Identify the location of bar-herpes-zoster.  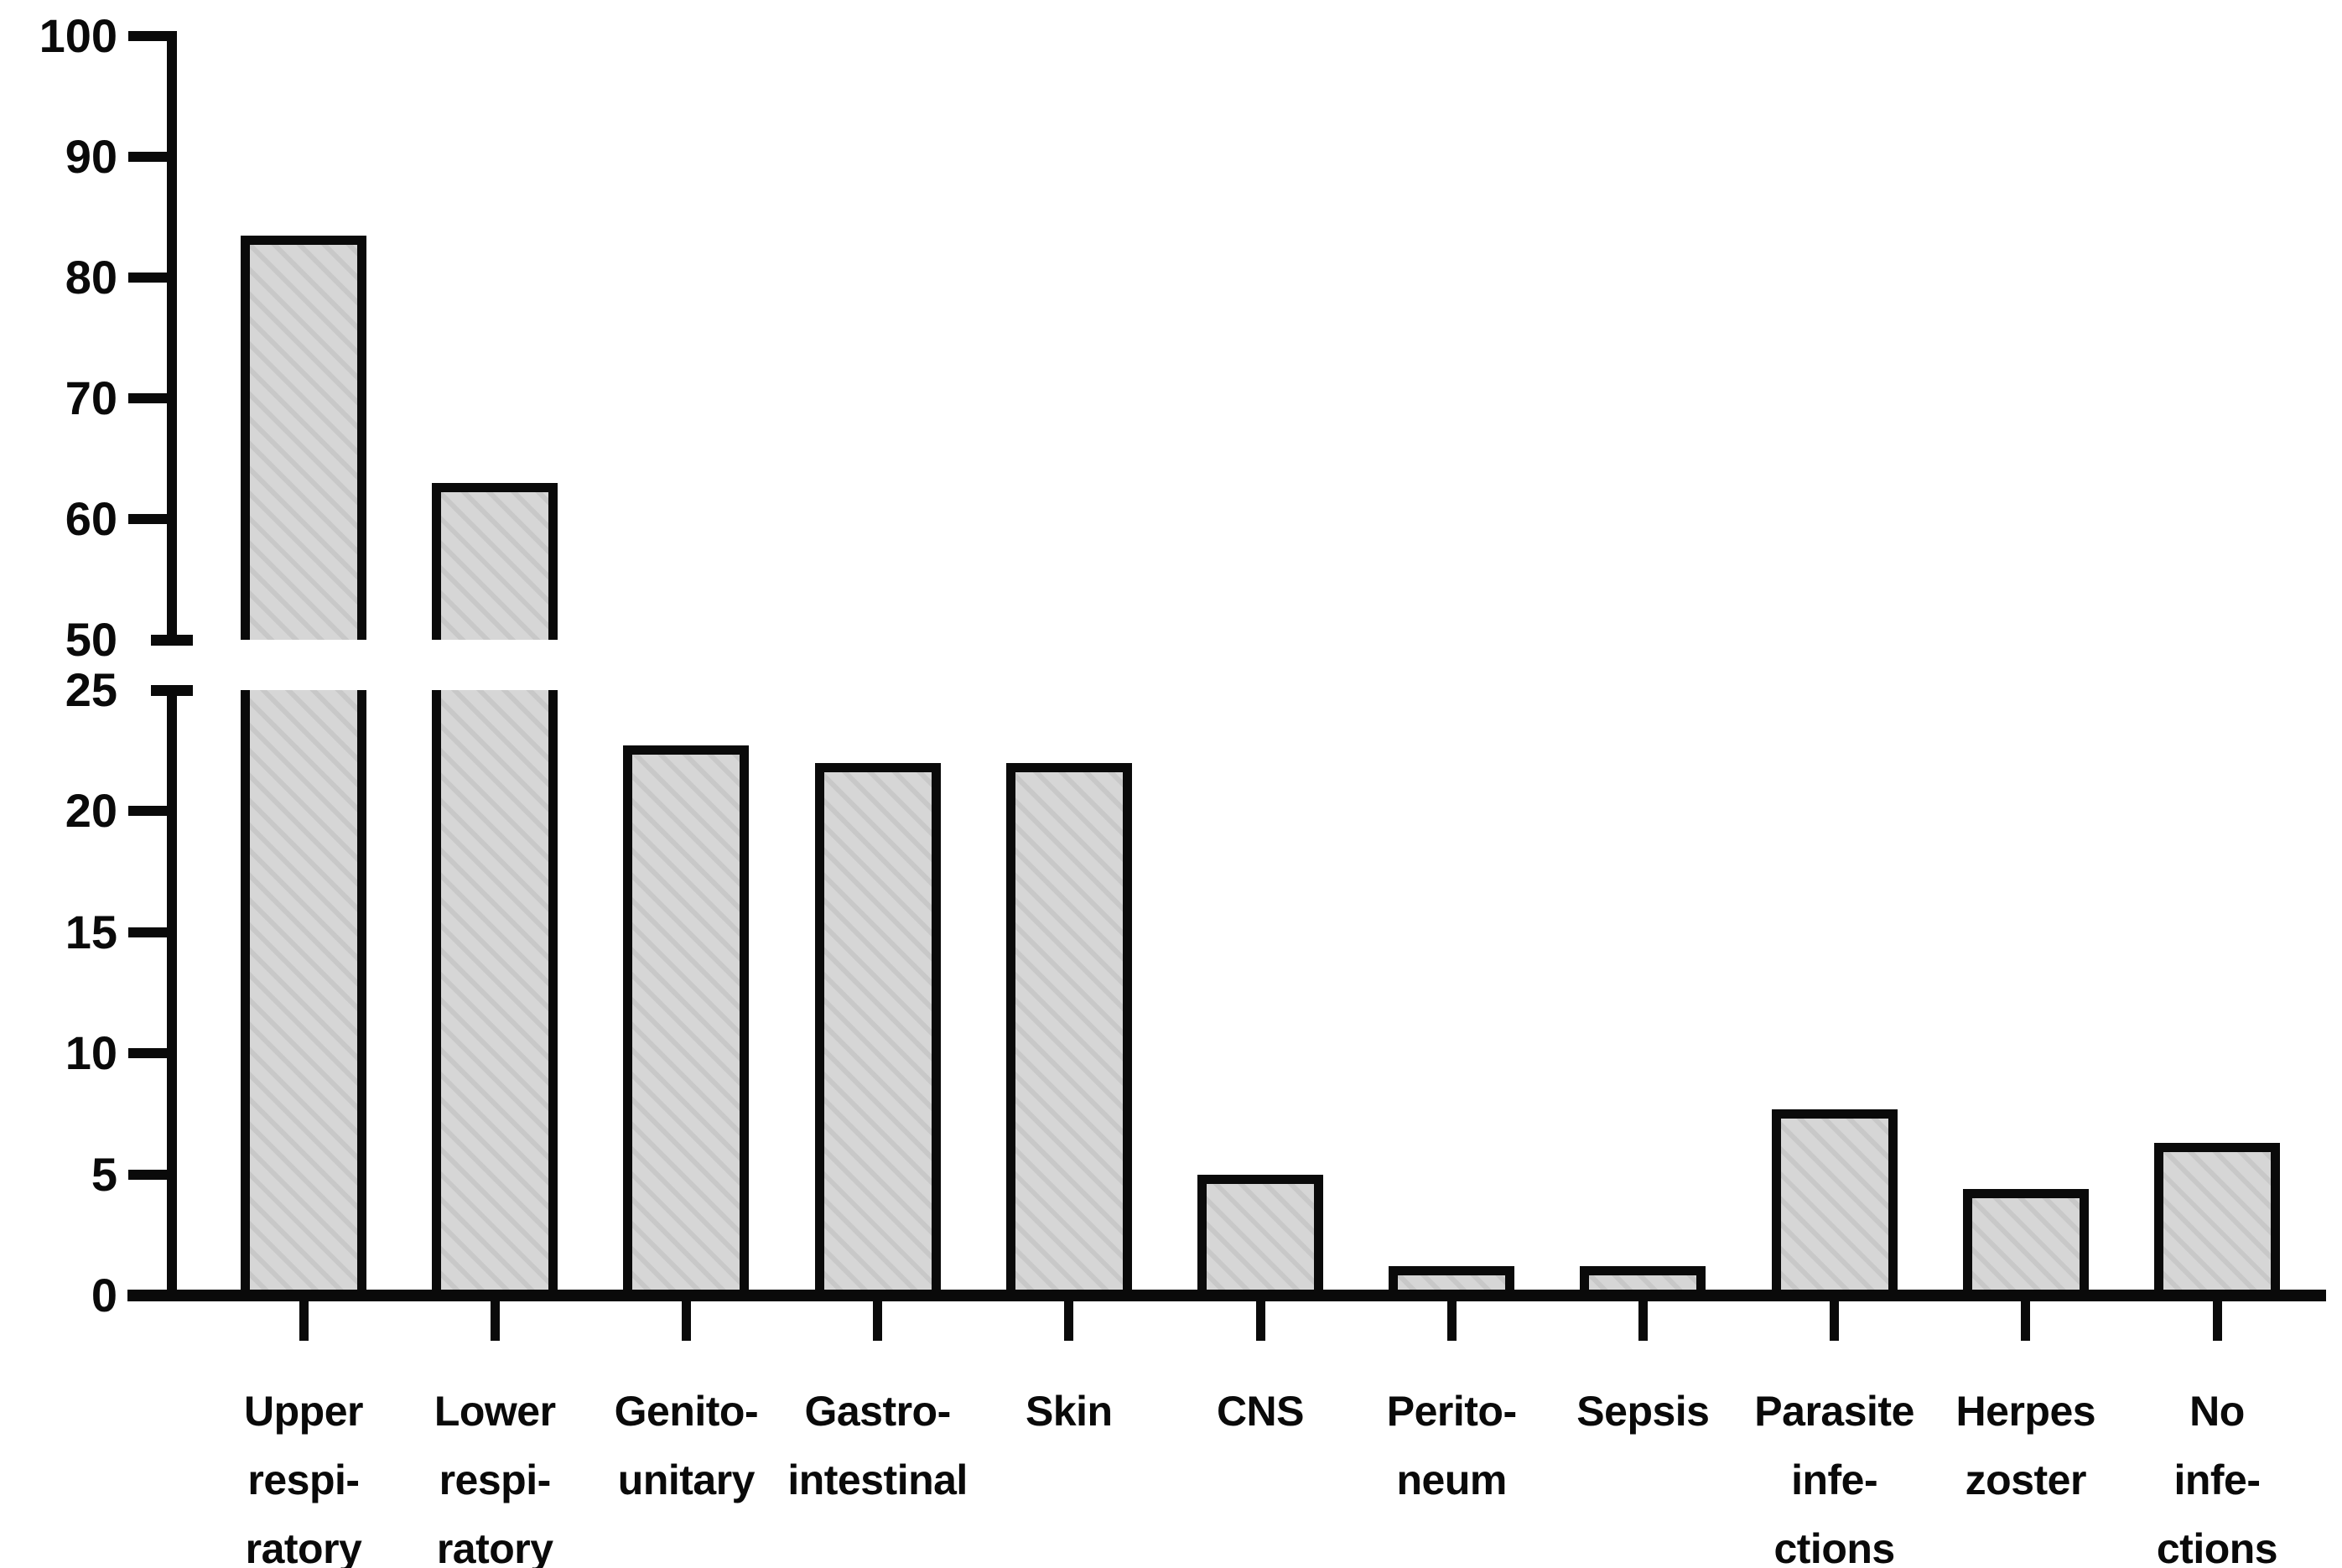
(2025, 1241).